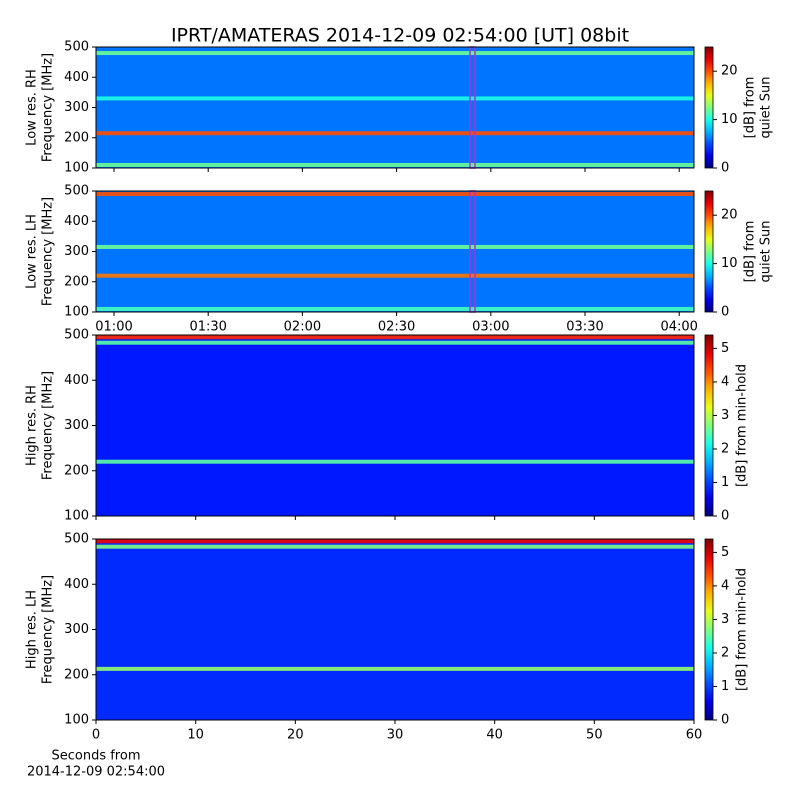 This screenshot has width=800, height=804. What do you see at coordinates (395, 735) in the screenshot?
I see `x-tick-label: 30` at bounding box center [395, 735].